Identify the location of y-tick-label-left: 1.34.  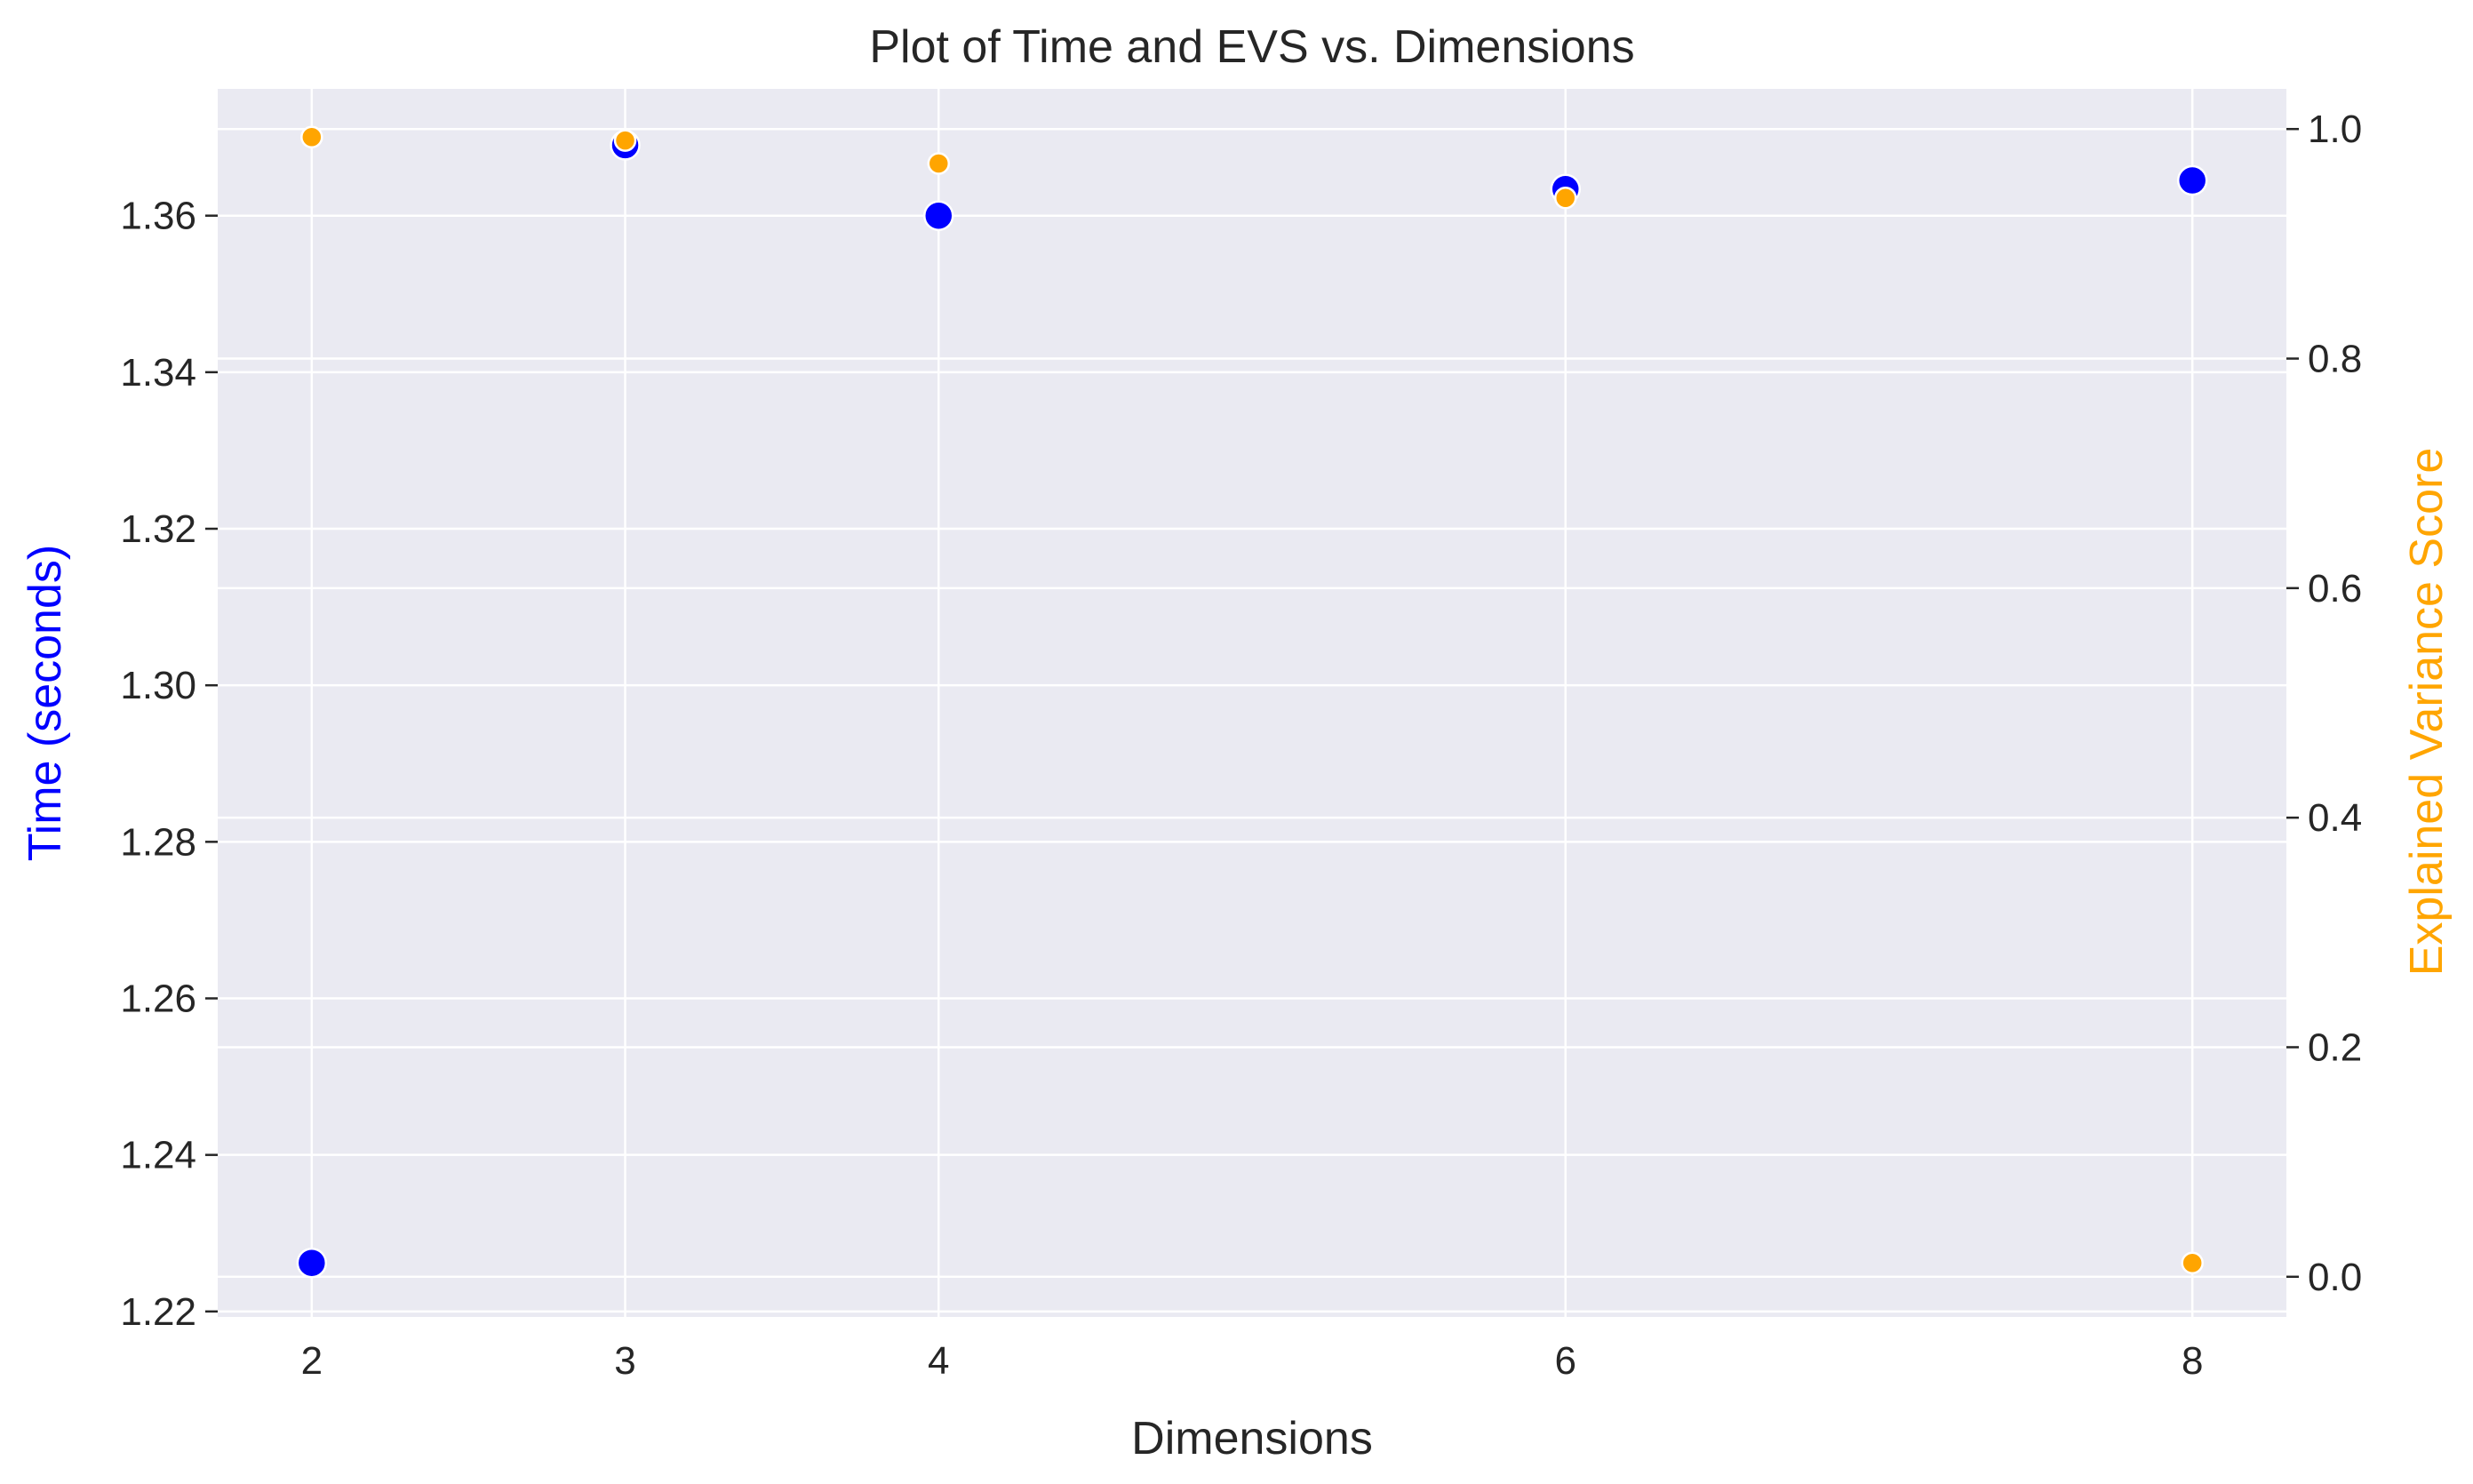
(158, 373).